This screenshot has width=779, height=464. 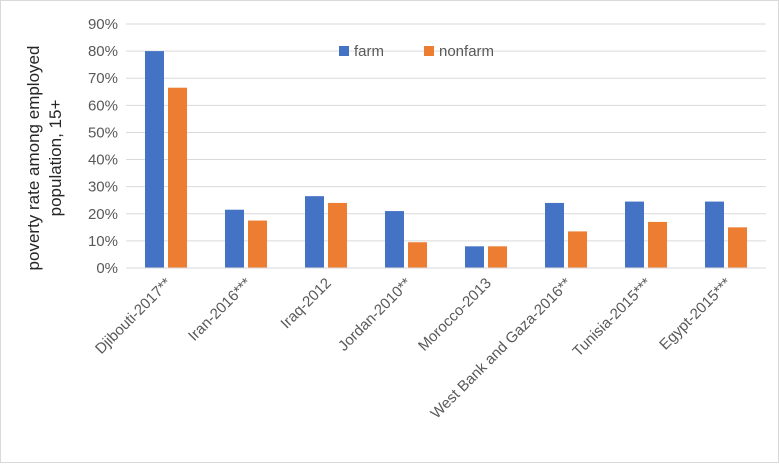 I want to click on y-tick-label: 60%, so click(x=103, y=105).